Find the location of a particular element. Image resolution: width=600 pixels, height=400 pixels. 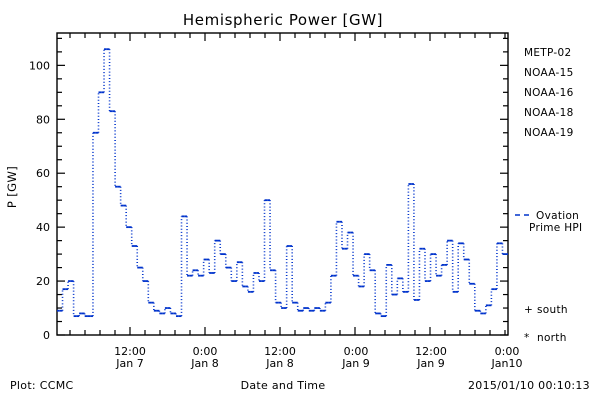

legend-satellite-noaa-15: NOAA-15 is located at coordinates (549, 73).